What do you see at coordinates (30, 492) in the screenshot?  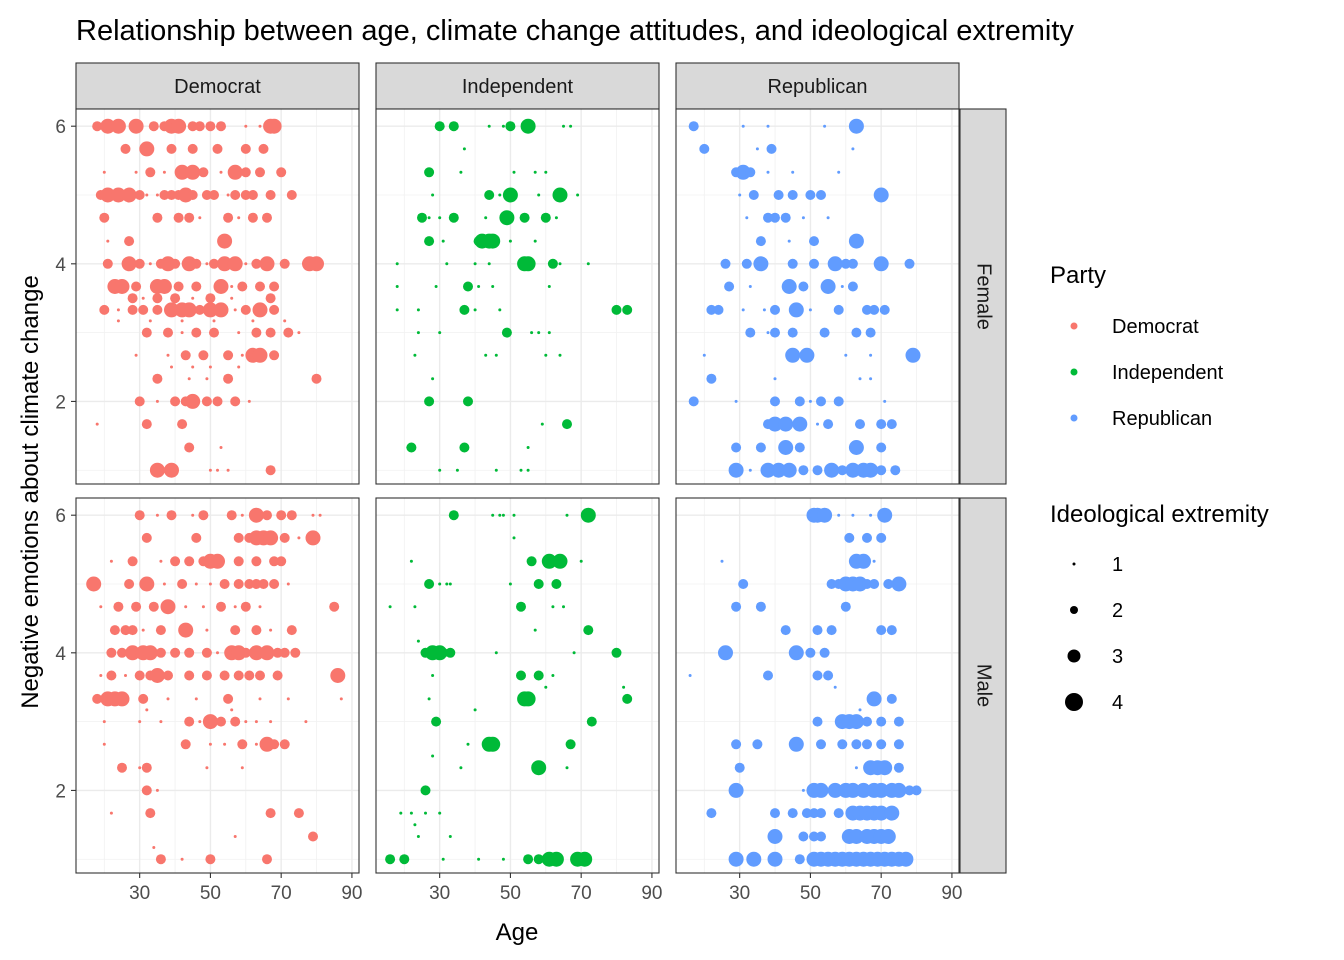 I see `y-axis-title: Negative emotions about climate change` at bounding box center [30, 492].